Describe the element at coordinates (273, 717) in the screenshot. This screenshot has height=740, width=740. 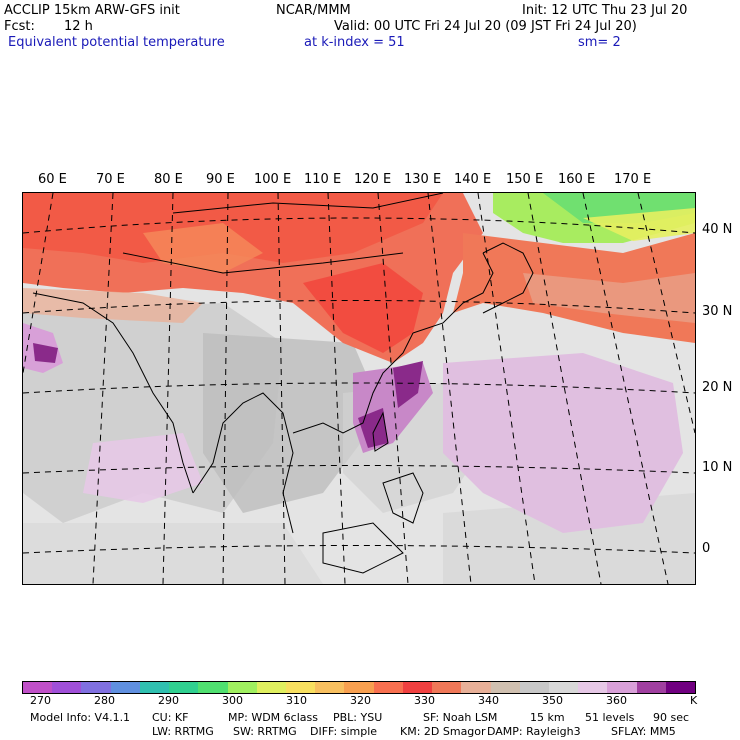
I see `footer-mp: MP: WDM 6class` at that location.